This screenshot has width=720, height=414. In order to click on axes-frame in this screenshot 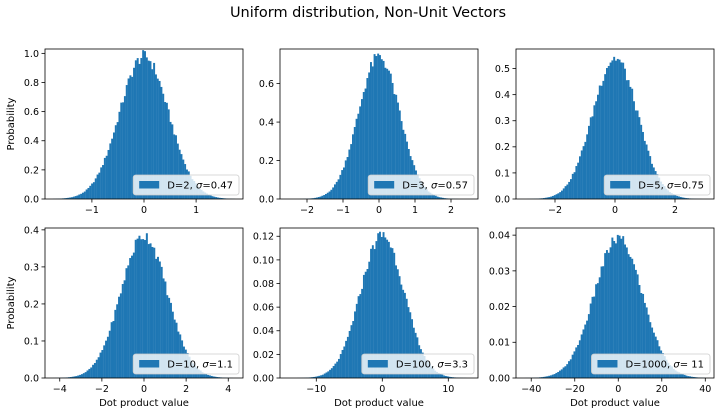, I will do `click(615, 303)`.